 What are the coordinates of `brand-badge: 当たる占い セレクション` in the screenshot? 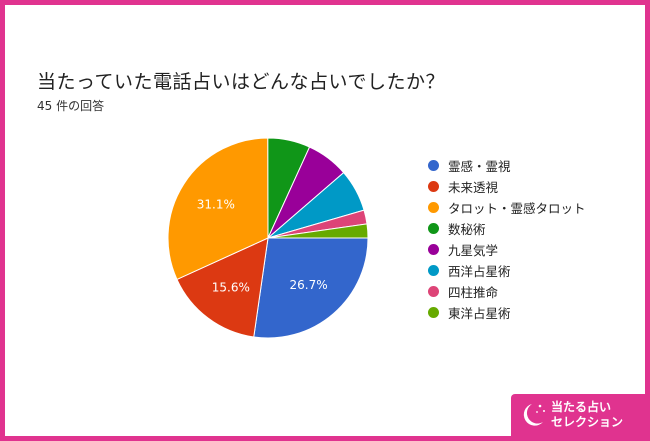 It's located at (578, 415).